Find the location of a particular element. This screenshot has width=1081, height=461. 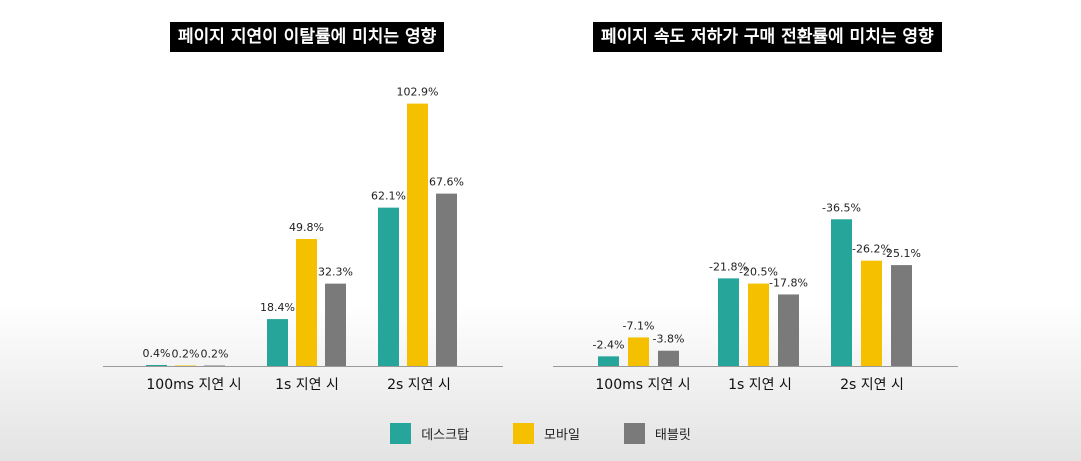

legend-item-desktop: 데스크탑 is located at coordinates (429, 433).